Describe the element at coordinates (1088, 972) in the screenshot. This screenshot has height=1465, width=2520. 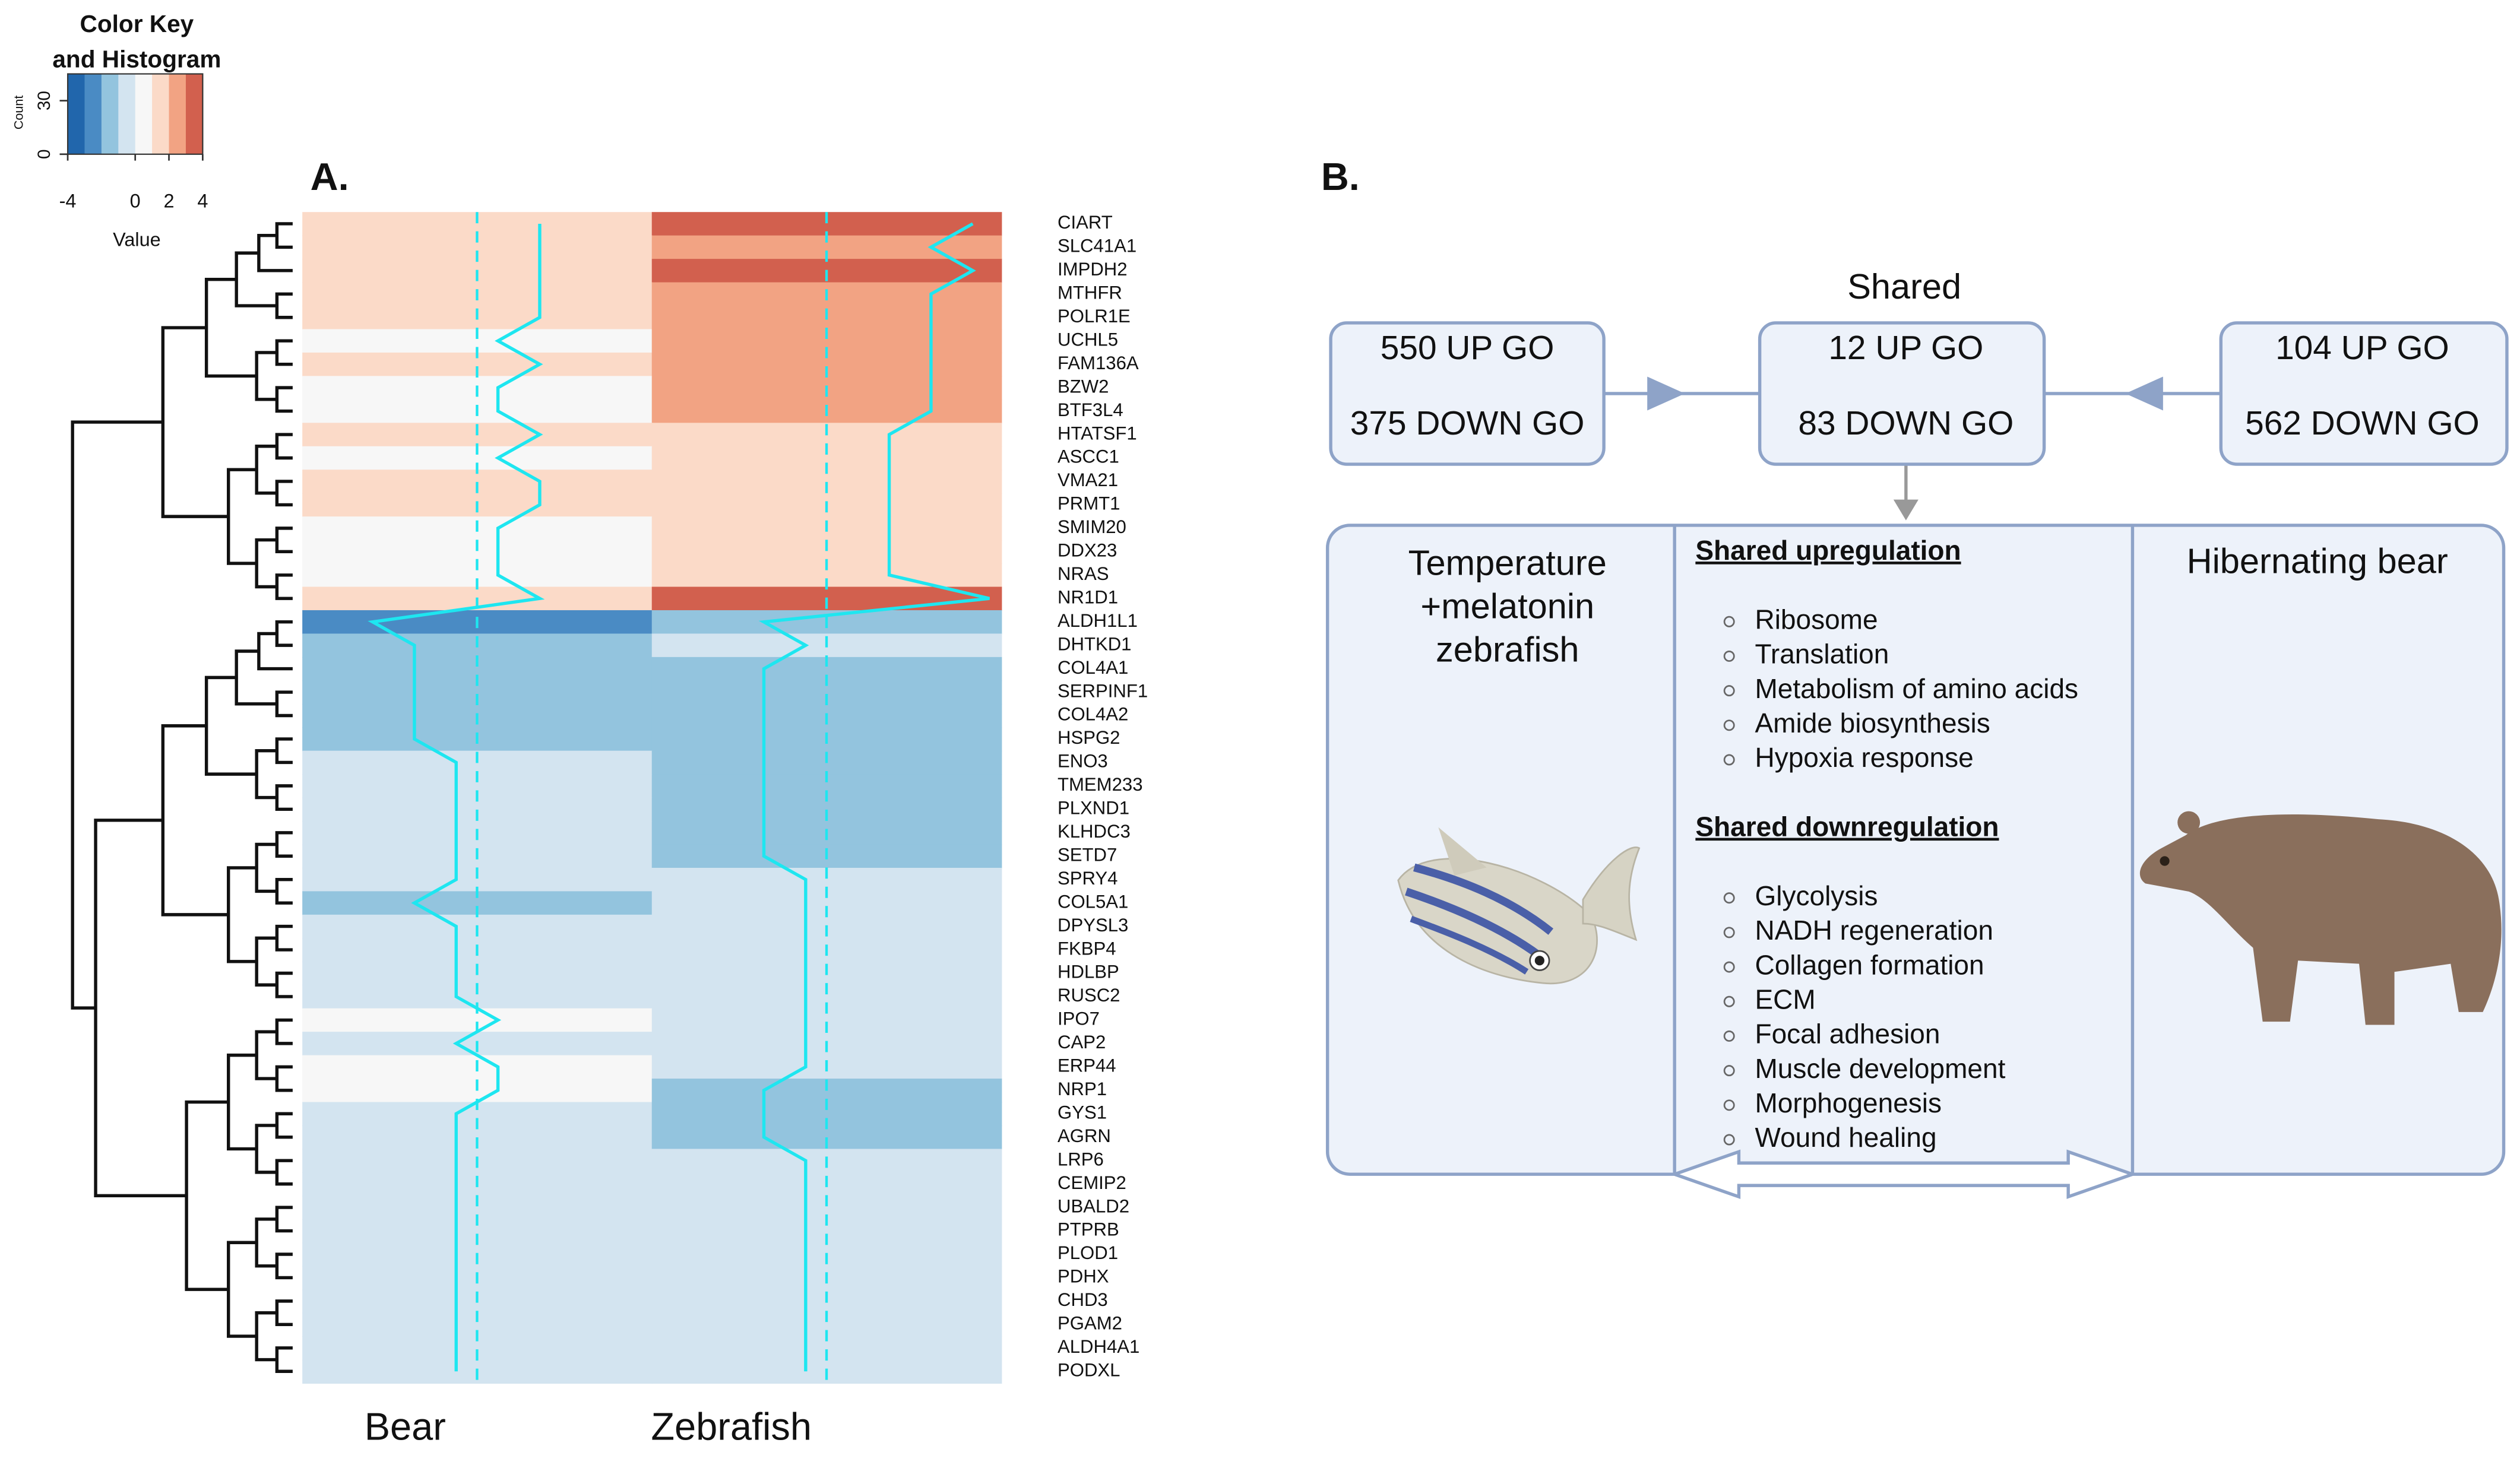
I see `row-label: HDLBP` at that location.